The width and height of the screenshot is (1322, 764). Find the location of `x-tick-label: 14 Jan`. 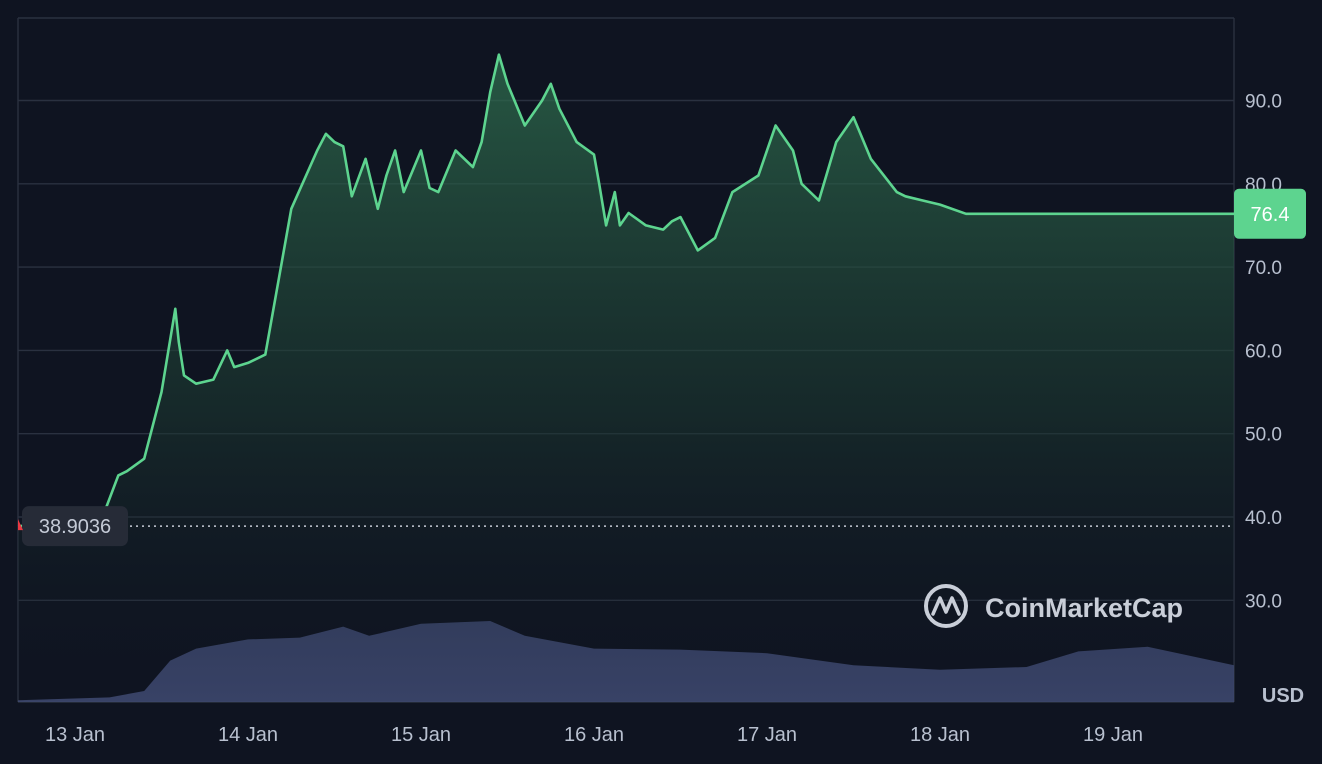

x-tick-label: 14 Jan is located at coordinates (248, 735).